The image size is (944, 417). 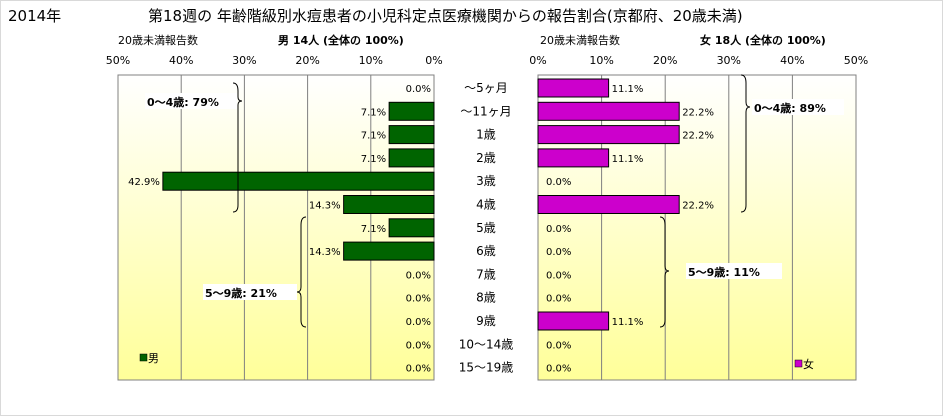 I want to click on category-label: 1歳, so click(x=486, y=135).